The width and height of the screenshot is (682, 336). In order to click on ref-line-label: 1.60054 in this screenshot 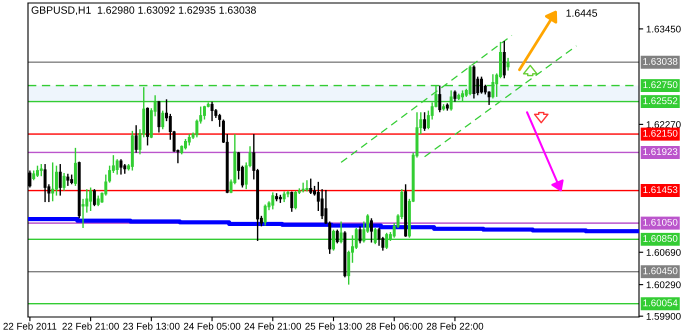, I will do `click(660, 302)`.